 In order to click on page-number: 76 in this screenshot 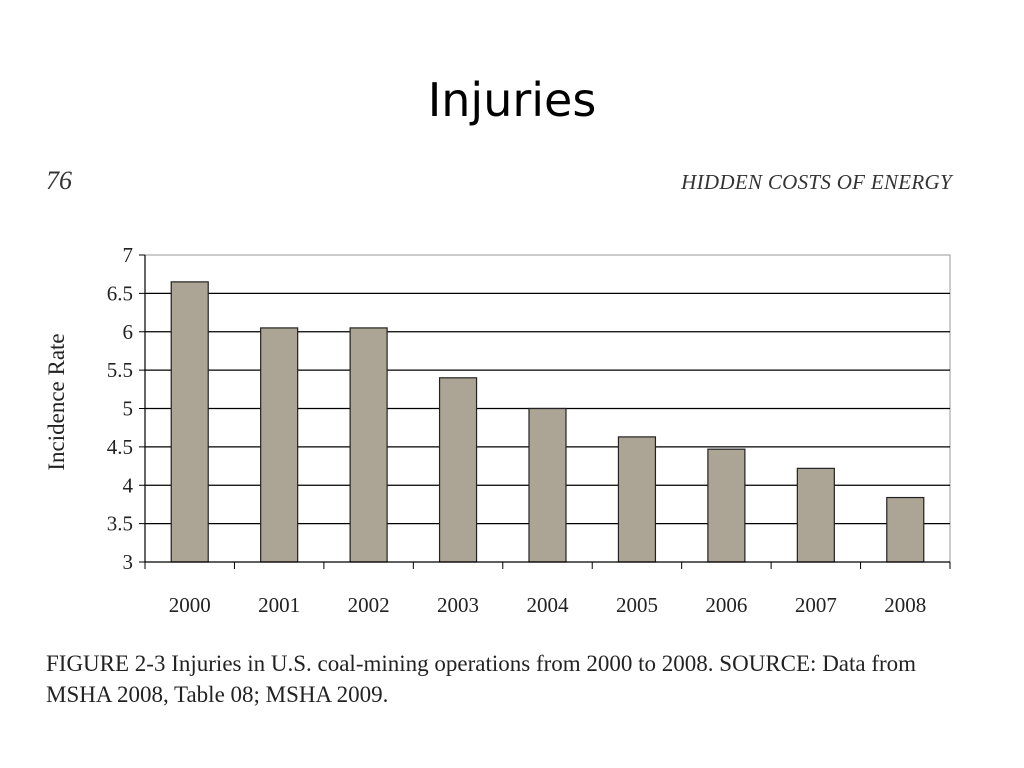, I will do `click(59, 180)`.